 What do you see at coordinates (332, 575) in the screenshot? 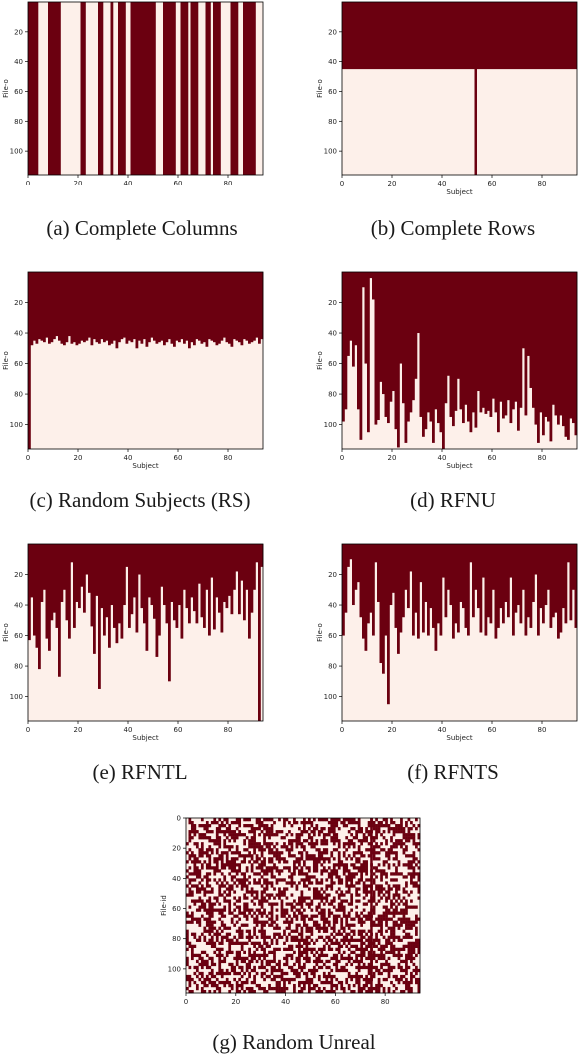
I see `y-tick-label: 20` at bounding box center [332, 575].